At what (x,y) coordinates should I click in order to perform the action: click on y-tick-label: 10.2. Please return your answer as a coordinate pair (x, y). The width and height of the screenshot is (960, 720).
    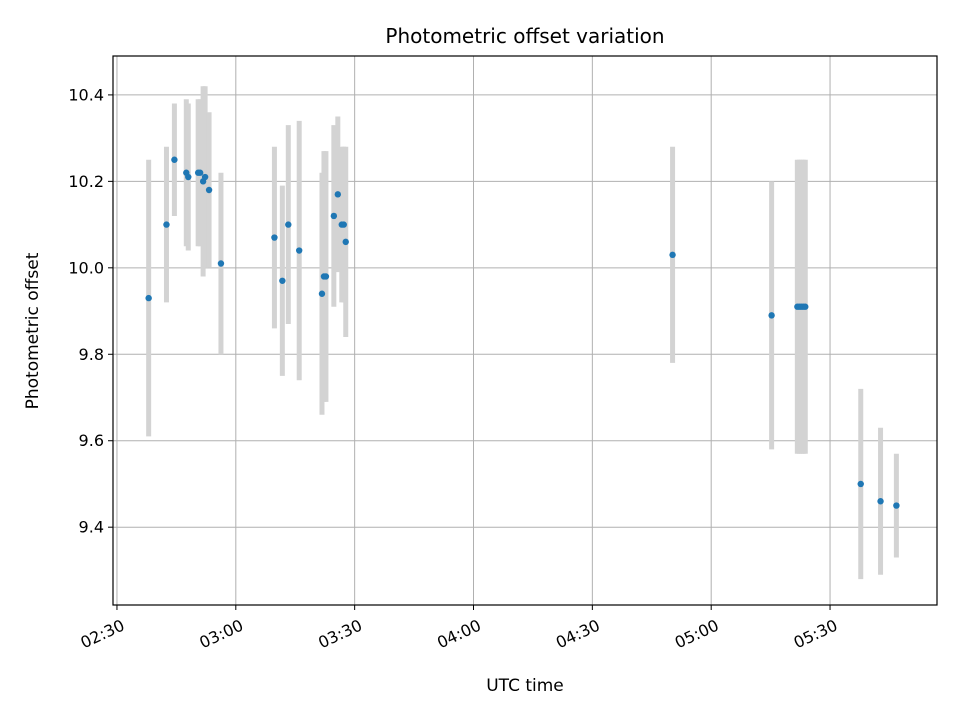
    Looking at the image, I should click on (86, 181).